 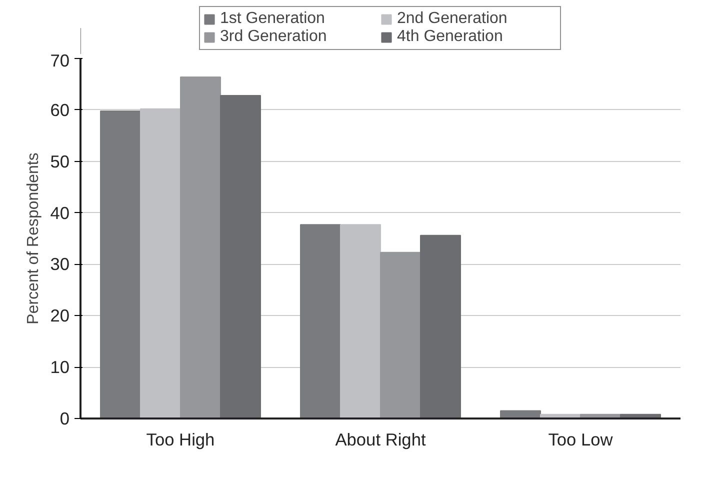 I want to click on y-tick-label: 40, so click(x=60, y=212).